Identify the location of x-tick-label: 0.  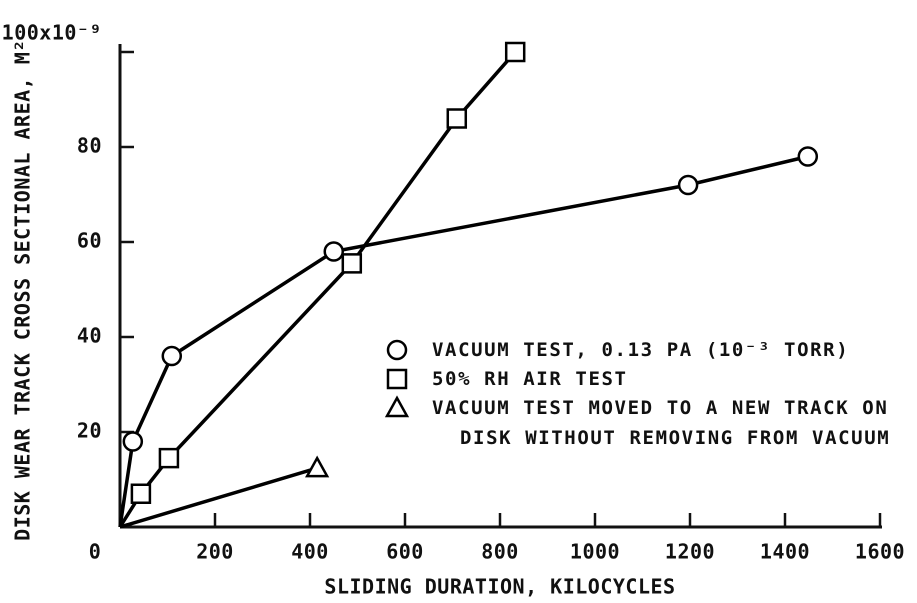
(95, 552).